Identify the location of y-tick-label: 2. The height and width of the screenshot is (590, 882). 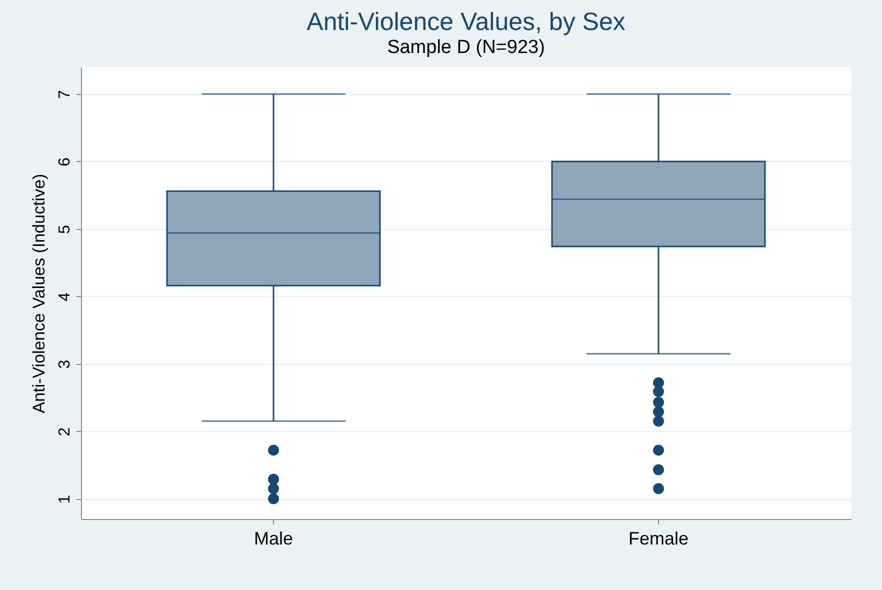
(65, 431).